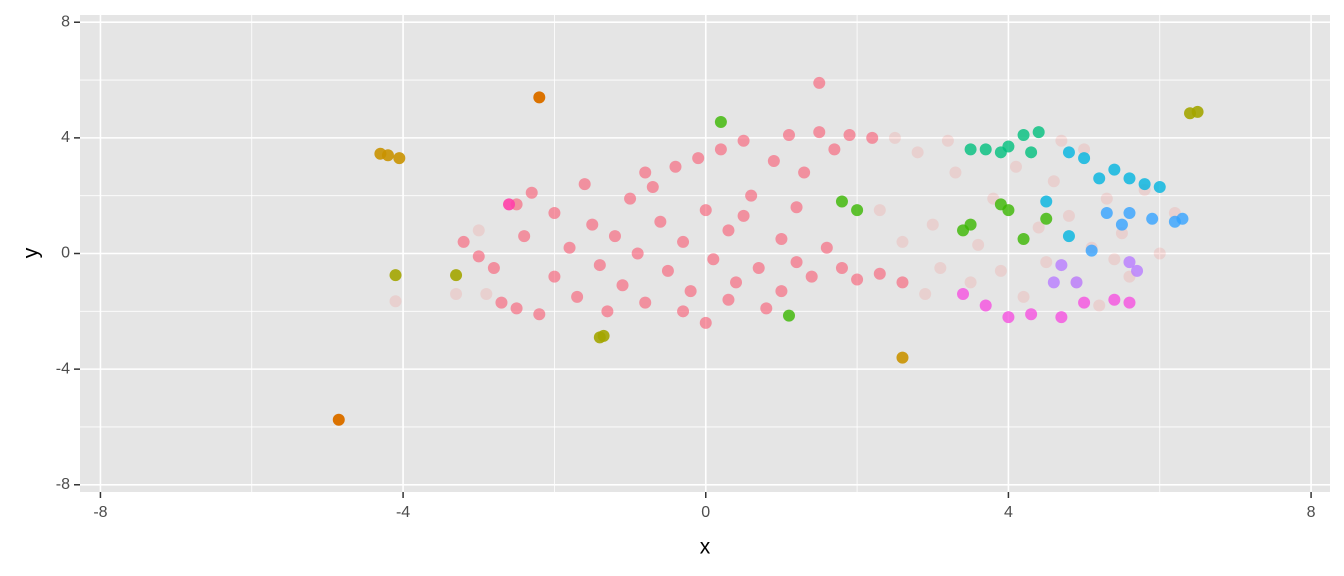 The image size is (1344, 576). I want to click on x-tick-label: 8, so click(1311, 512).